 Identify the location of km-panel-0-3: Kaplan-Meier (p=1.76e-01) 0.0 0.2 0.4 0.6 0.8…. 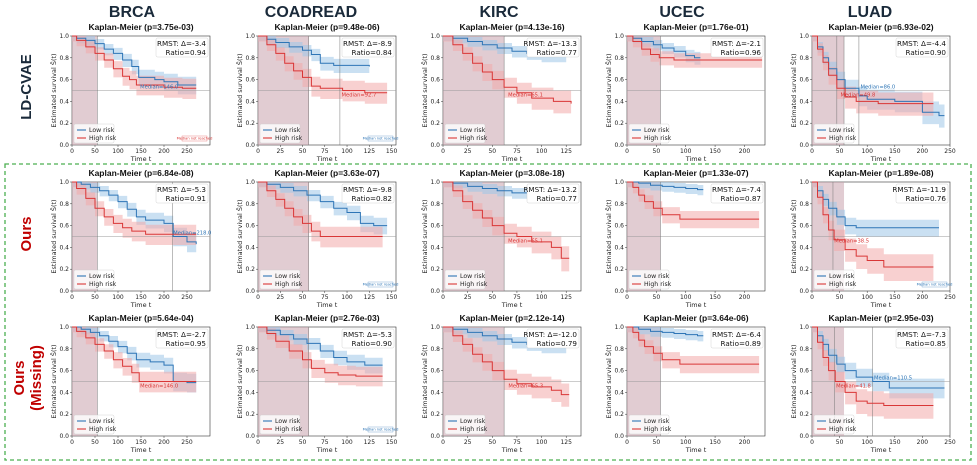
(685, 92).